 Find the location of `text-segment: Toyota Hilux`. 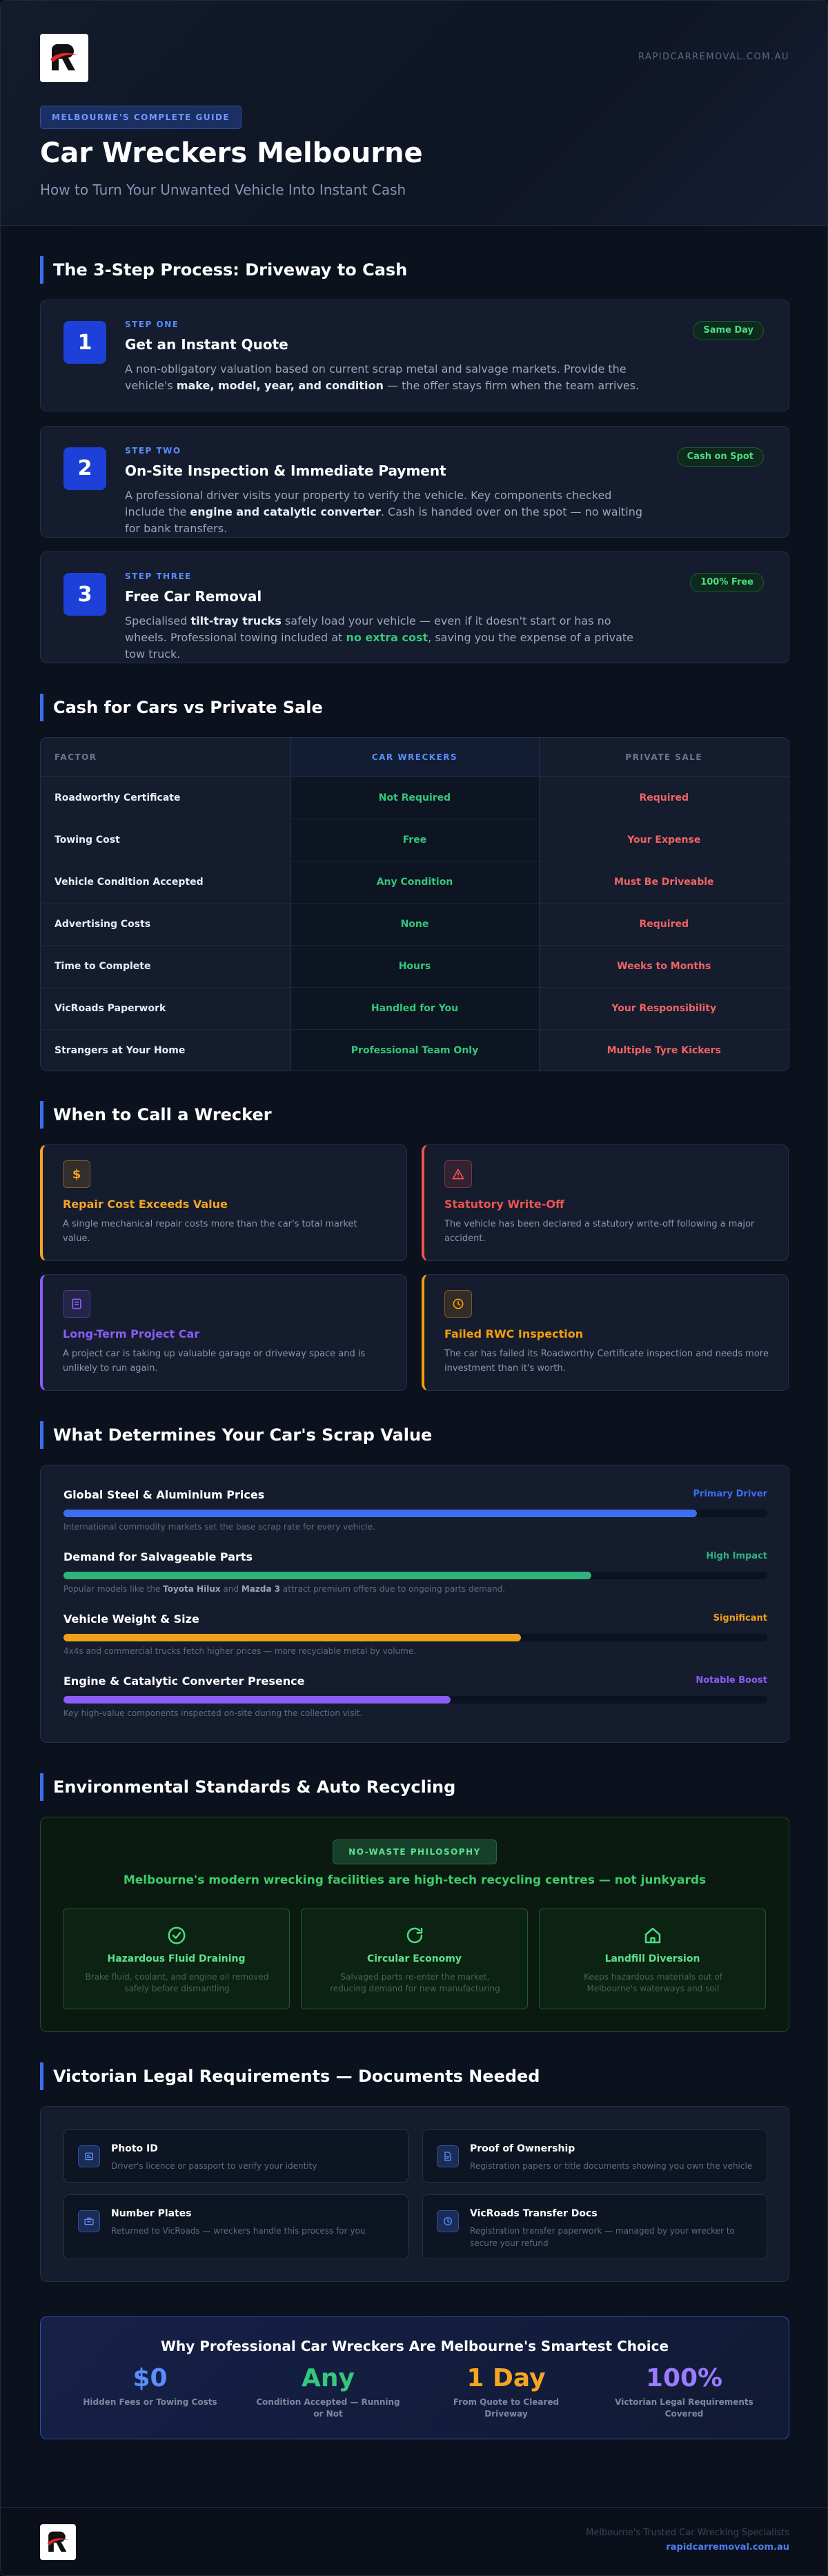

text-segment: Toyota Hilux is located at coordinates (192, 1589).